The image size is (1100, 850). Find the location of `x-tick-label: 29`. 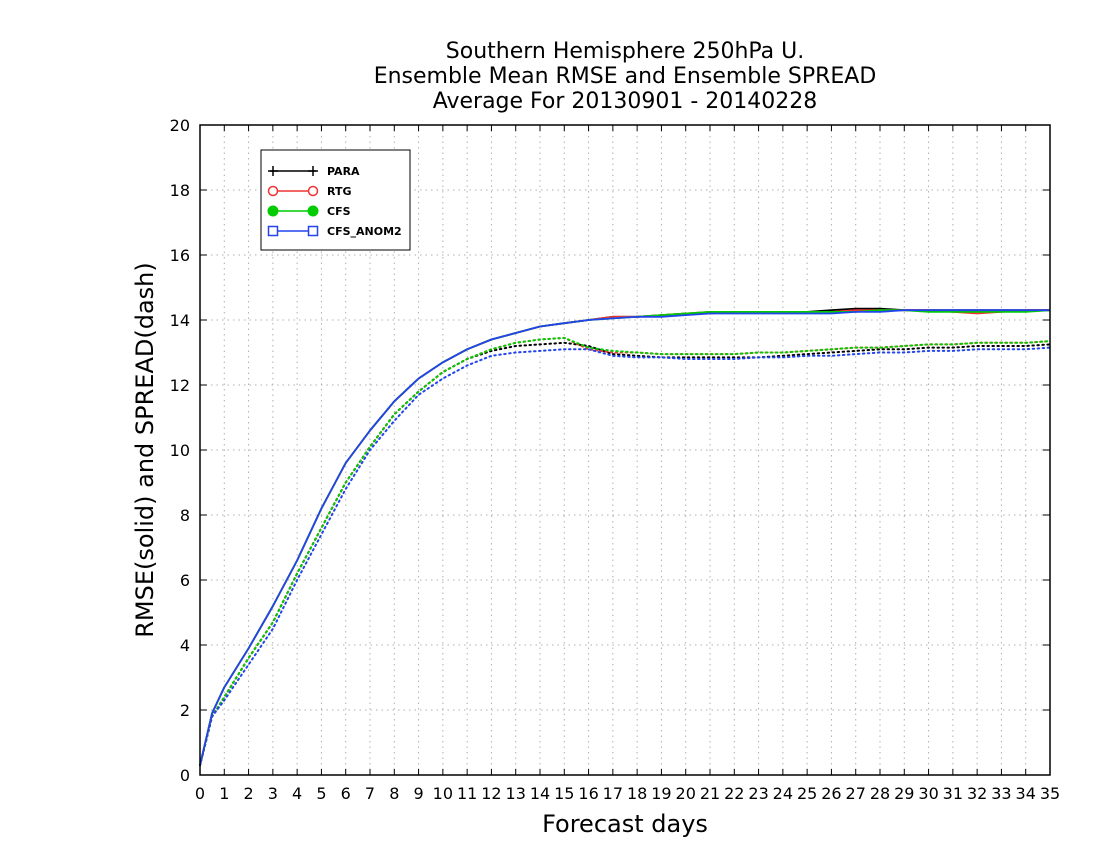

x-tick-label: 29 is located at coordinates (904, 793).